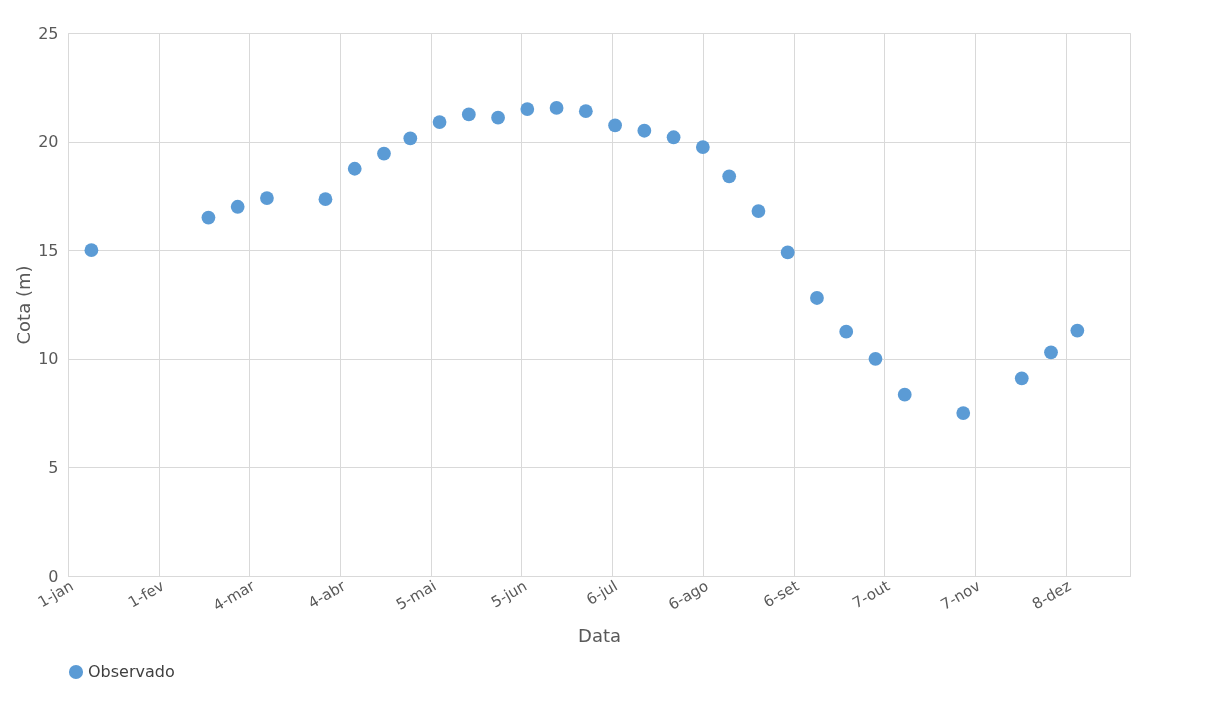 This screenshot has width=1206, height=718. Describe the element at coordinates (599, 635) in the screenshot. I see `x-axis-title: Data` at that location.